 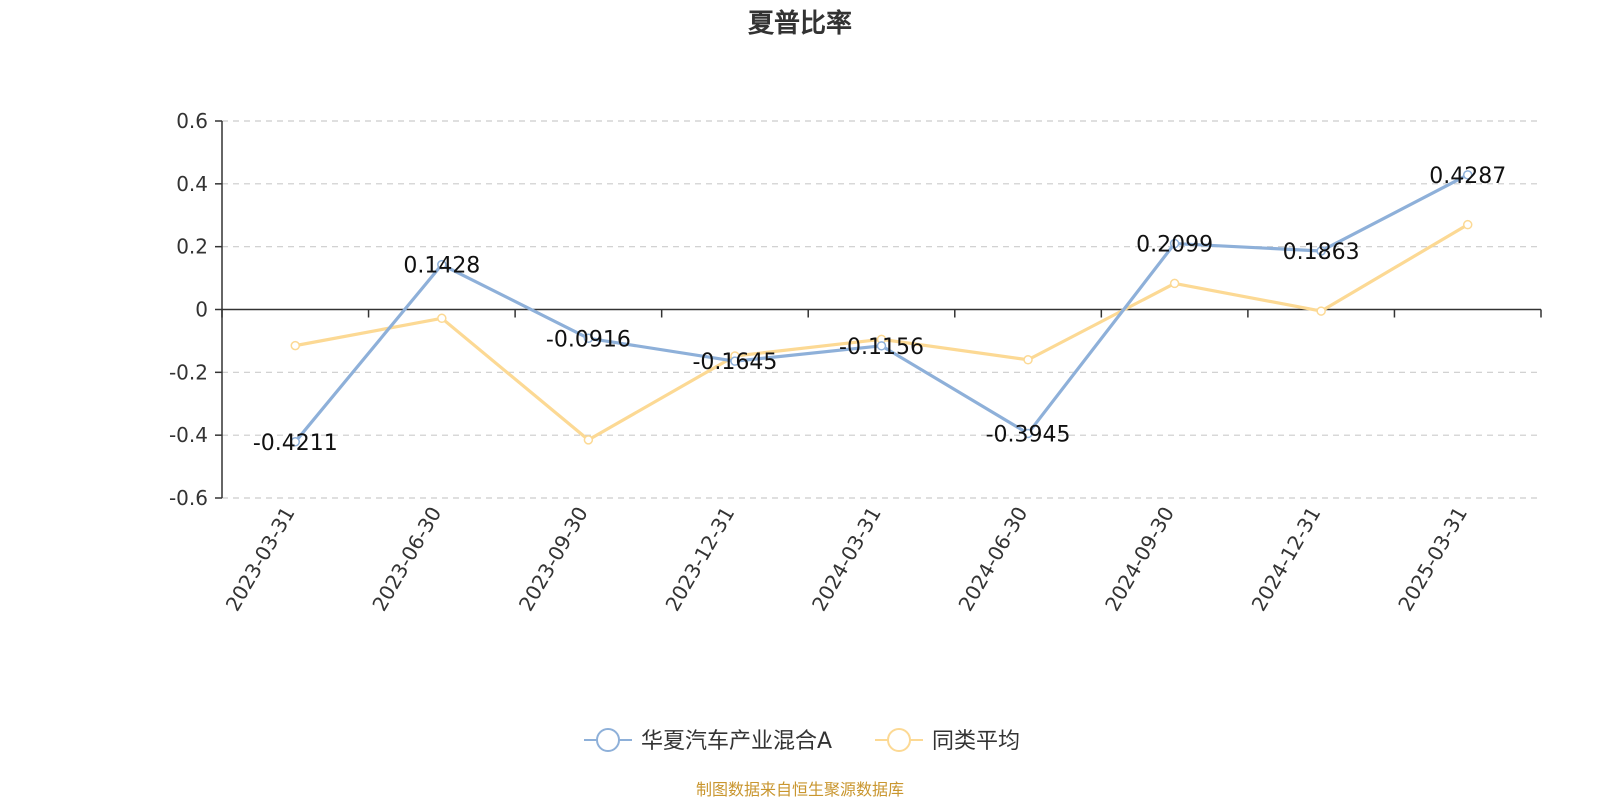 I want to click on data-label: -0.4211, so click(x=295, y=443).